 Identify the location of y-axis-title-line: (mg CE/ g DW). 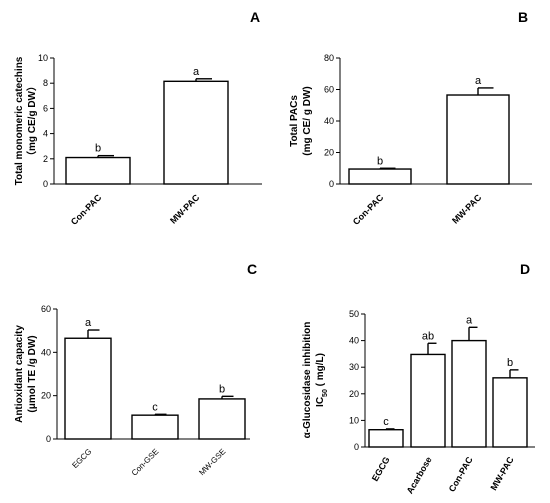
(307, 120).